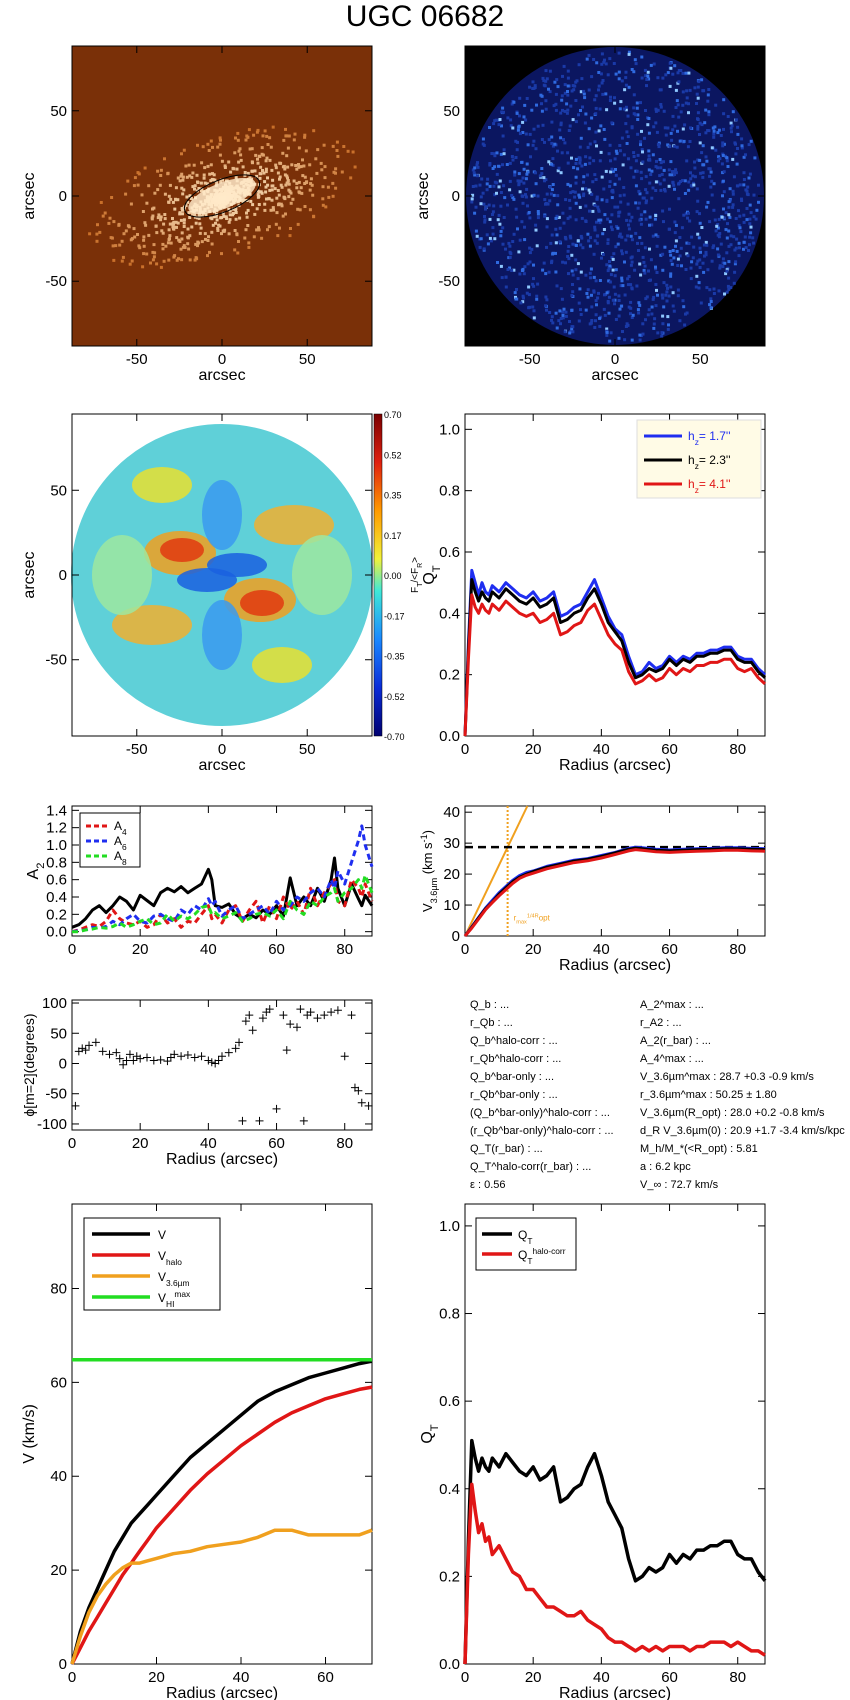  Describe the element at coordinates (137, 359) in the screenshot. I see `x-tick-label: -50` at that location.